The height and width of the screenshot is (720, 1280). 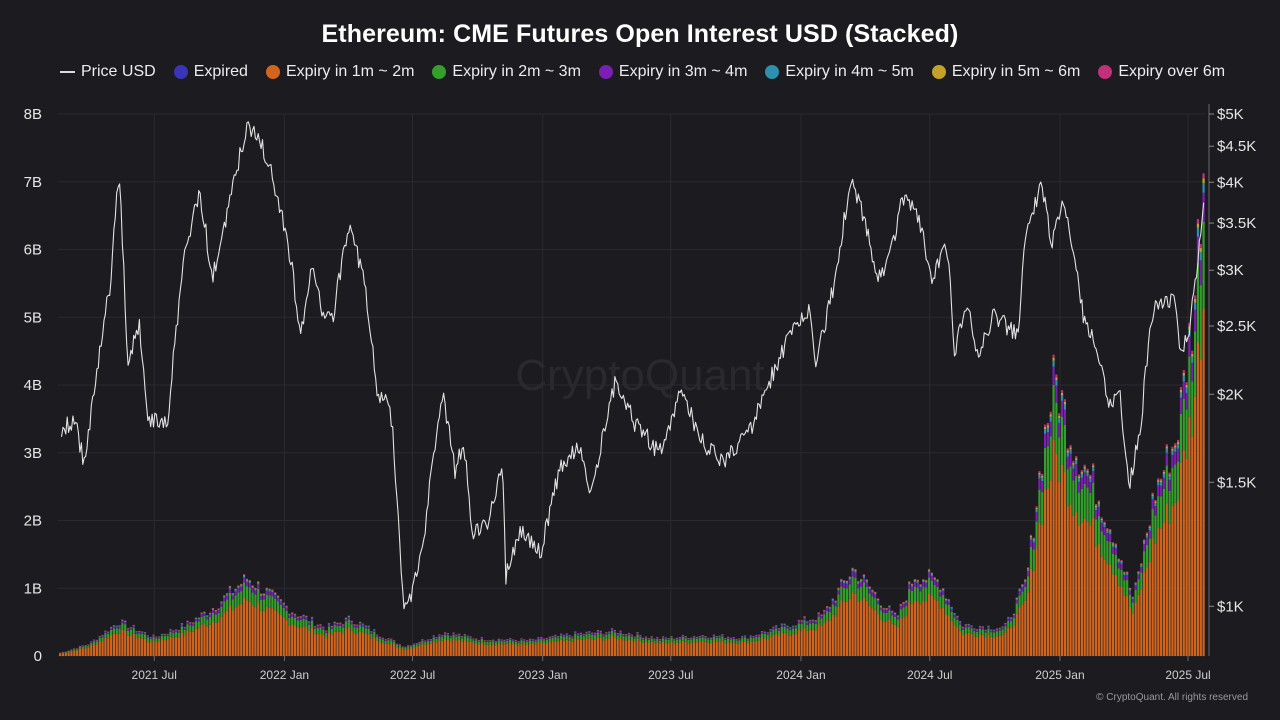 What do you see at coordinates (1161, 72) in the screenshot?
I see `legend-item: Expiry over 6m` at bounding box center [1161, 72].